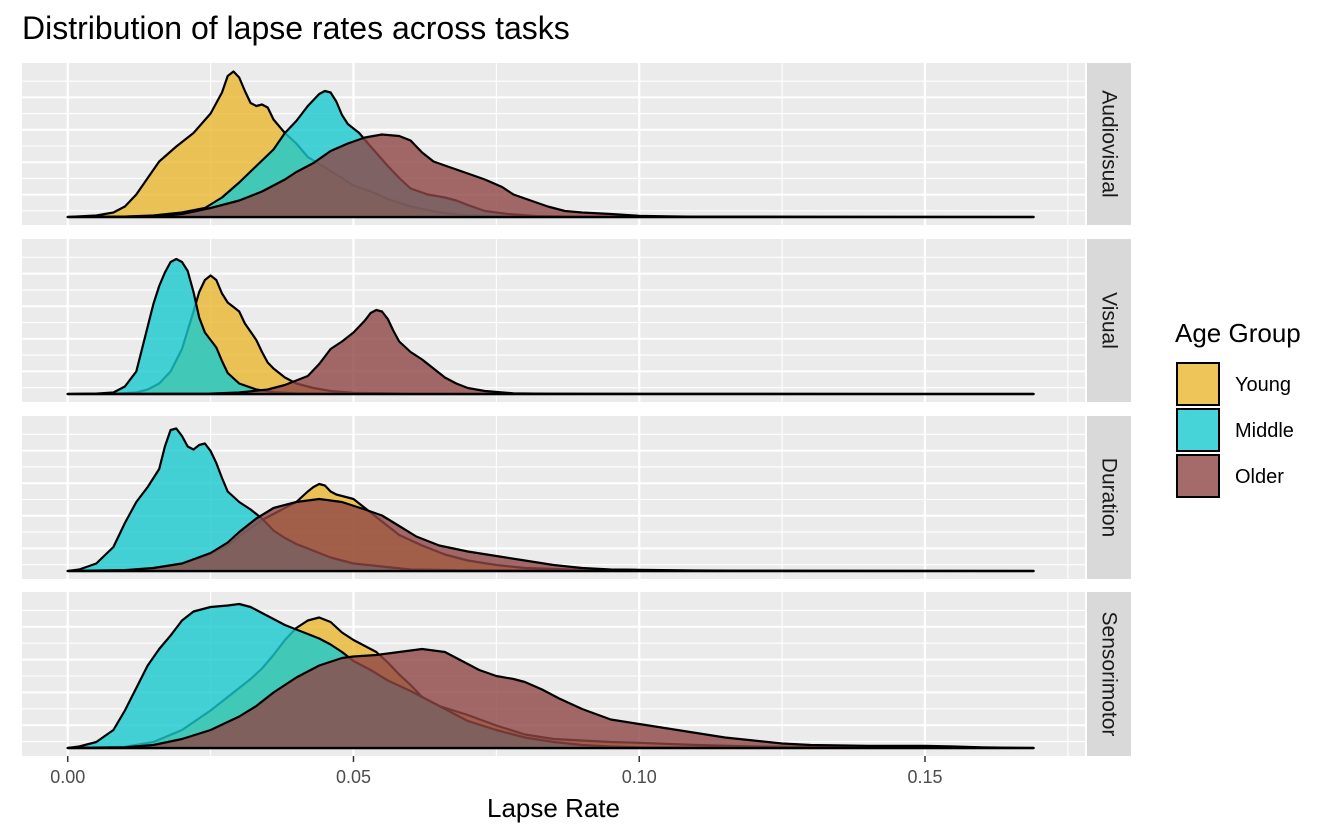 This screenshot has height=840, width=1344. I want to click on facet-strip-label: Visual, so click(1109, 320).